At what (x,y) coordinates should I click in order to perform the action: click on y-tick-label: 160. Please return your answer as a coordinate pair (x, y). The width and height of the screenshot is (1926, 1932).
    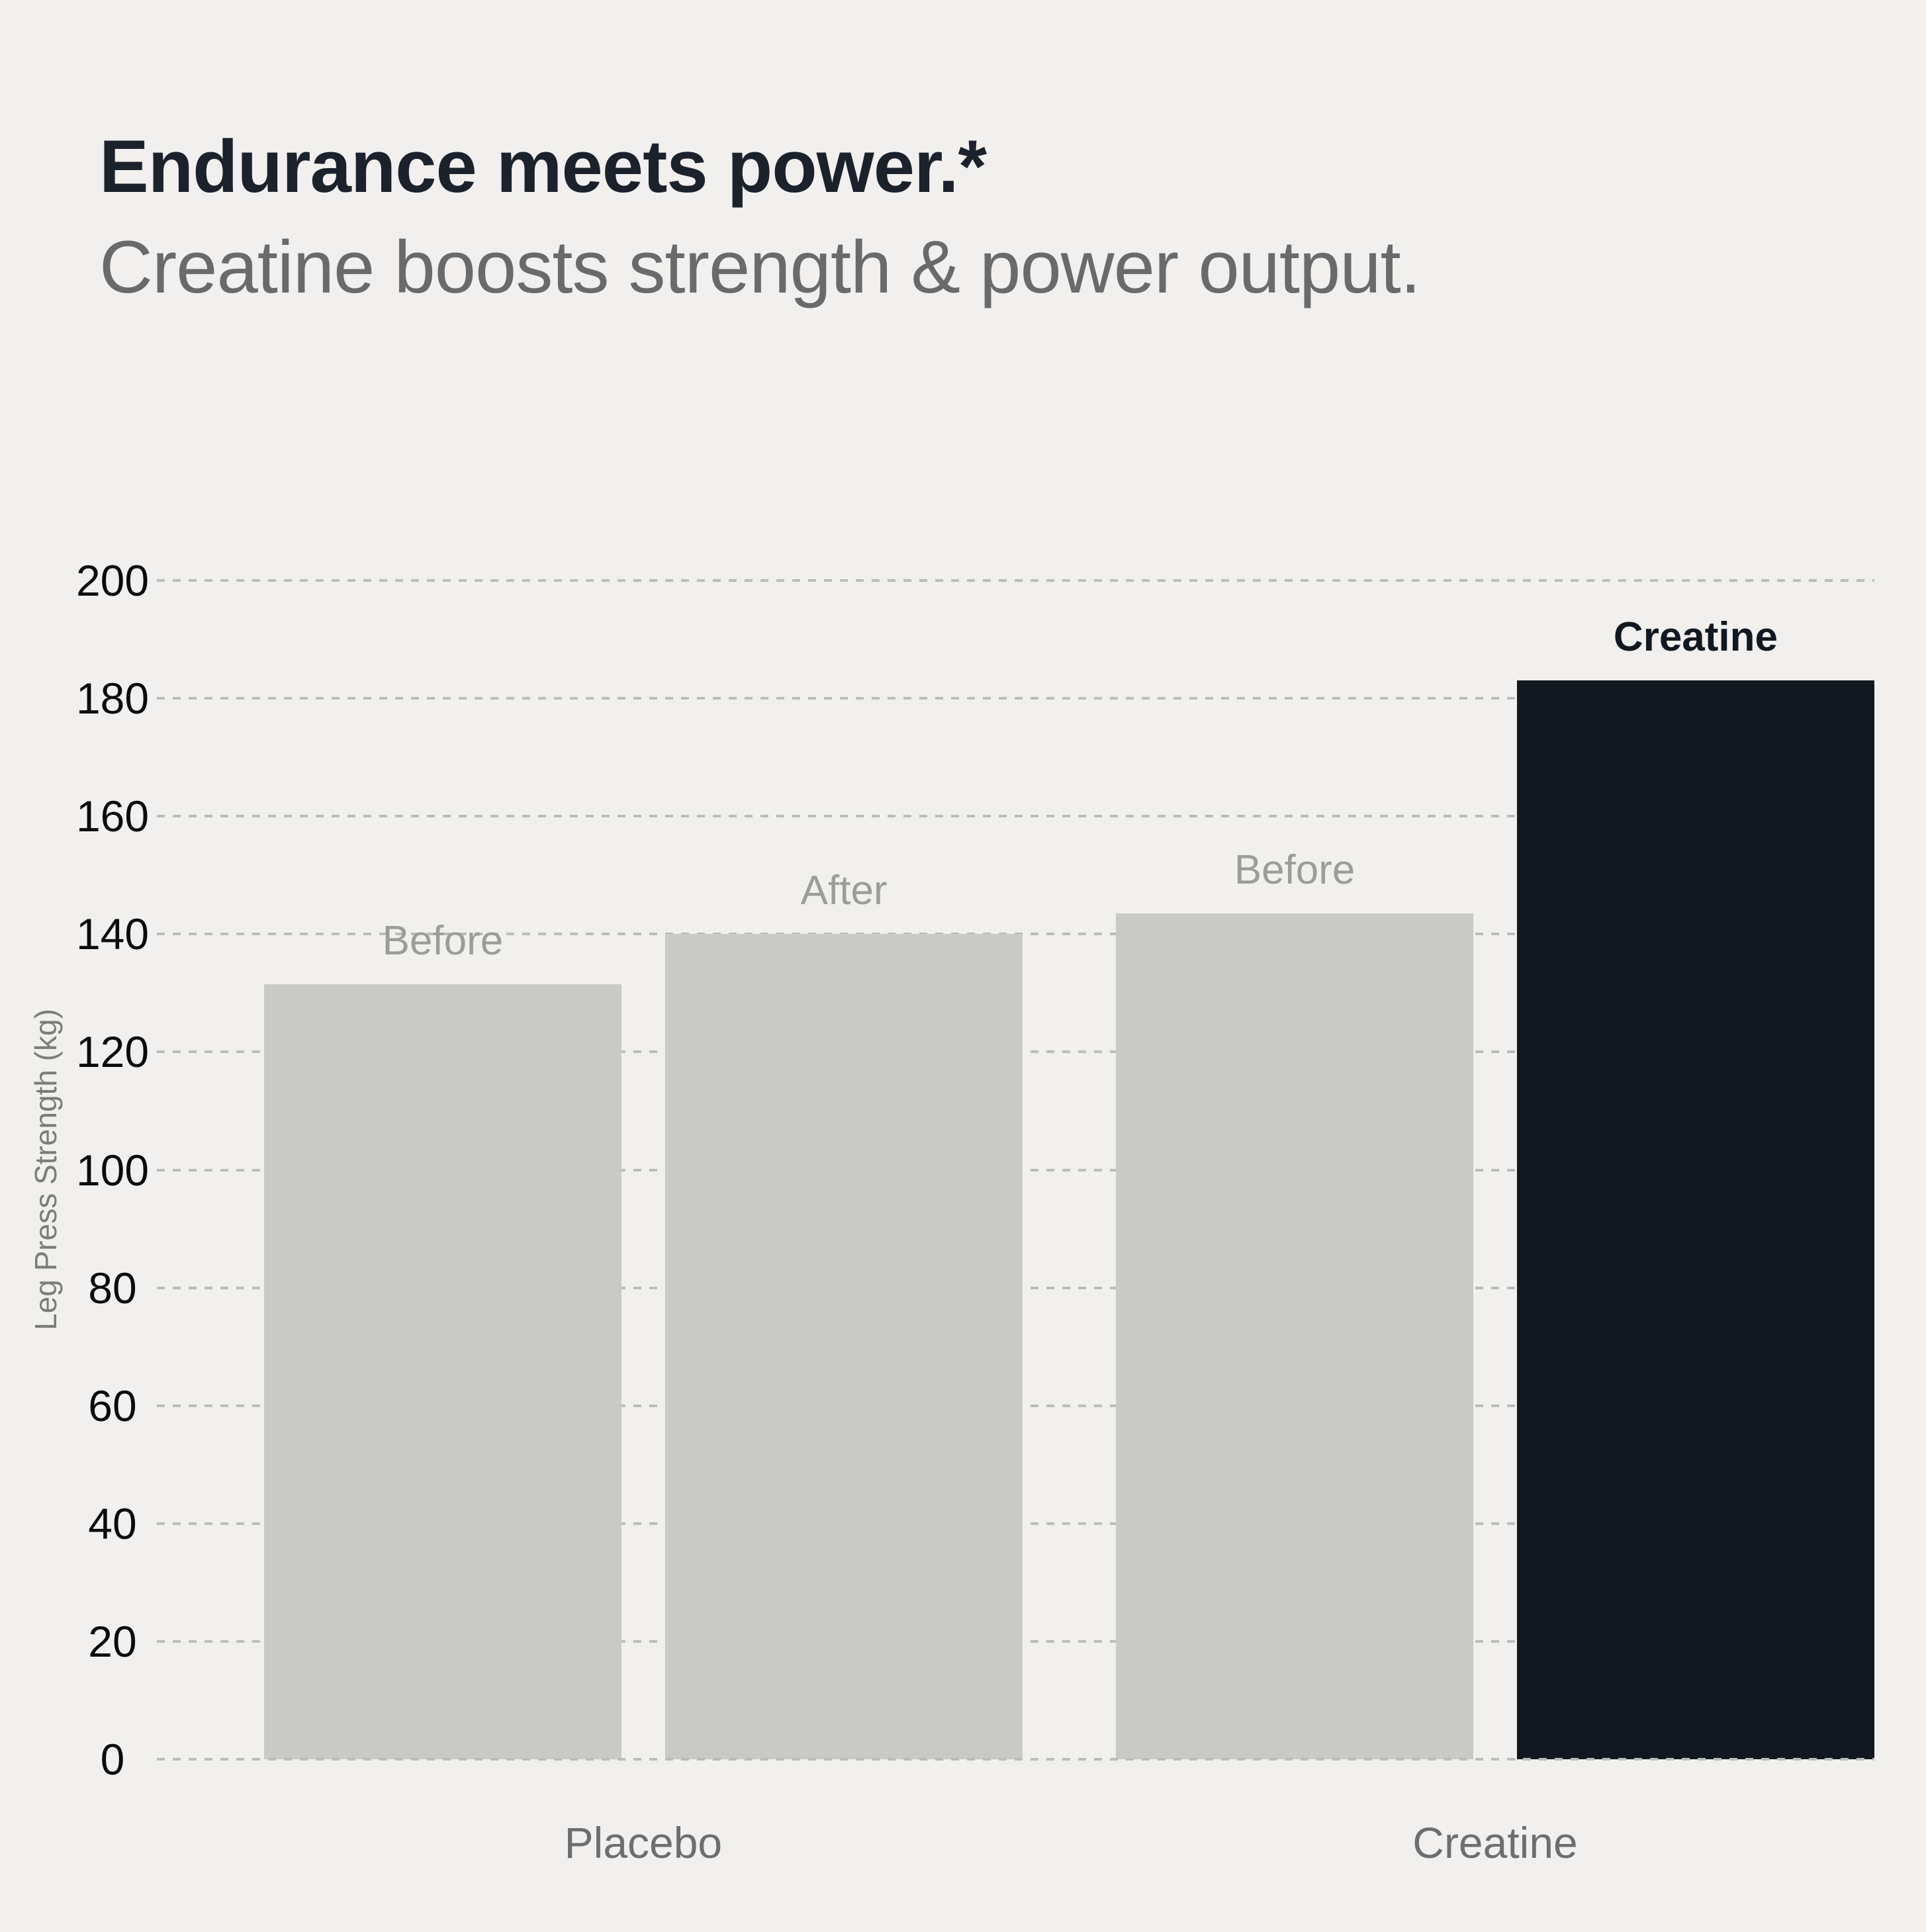
    Looking at the image, I should click on (113, 816).